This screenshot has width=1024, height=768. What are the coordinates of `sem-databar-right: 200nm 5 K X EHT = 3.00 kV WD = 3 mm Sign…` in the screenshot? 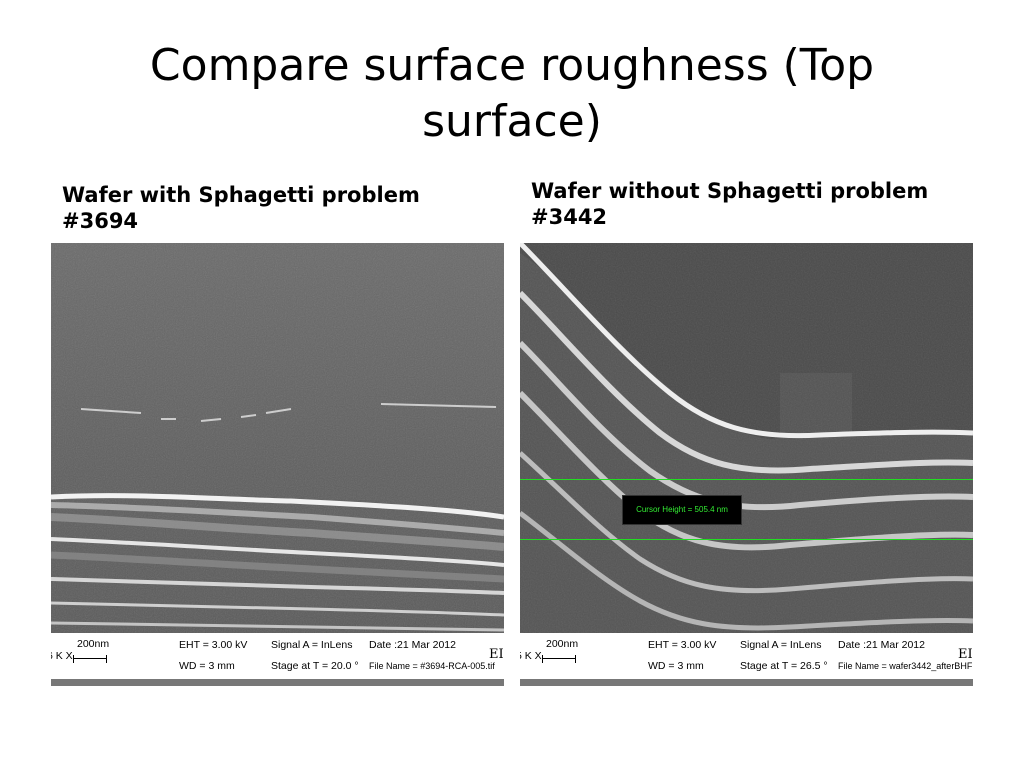 It's located at (746, 656).